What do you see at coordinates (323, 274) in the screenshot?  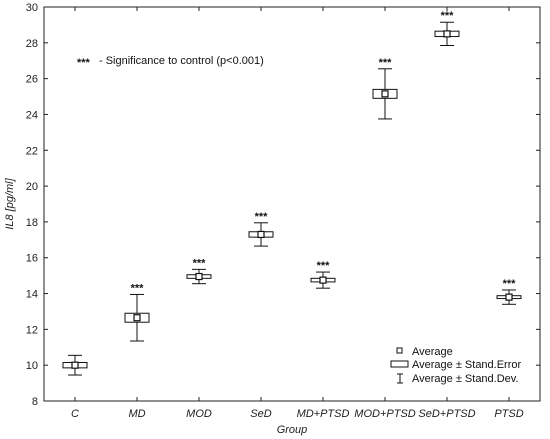 I see `group-md-plus-ptsd: ***` at bounding box center [323, 274].